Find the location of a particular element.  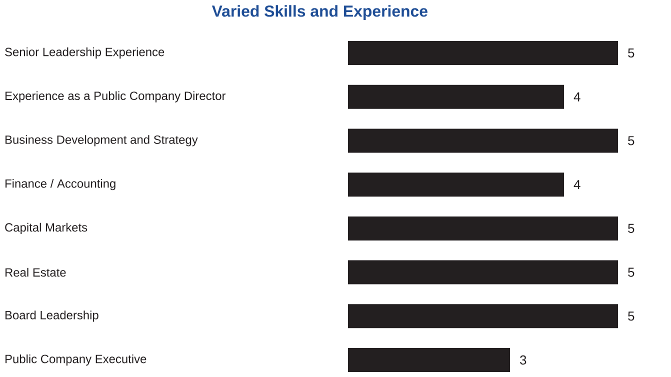

y-tick-label: Capital Markets is located at coordinates (46, 228).